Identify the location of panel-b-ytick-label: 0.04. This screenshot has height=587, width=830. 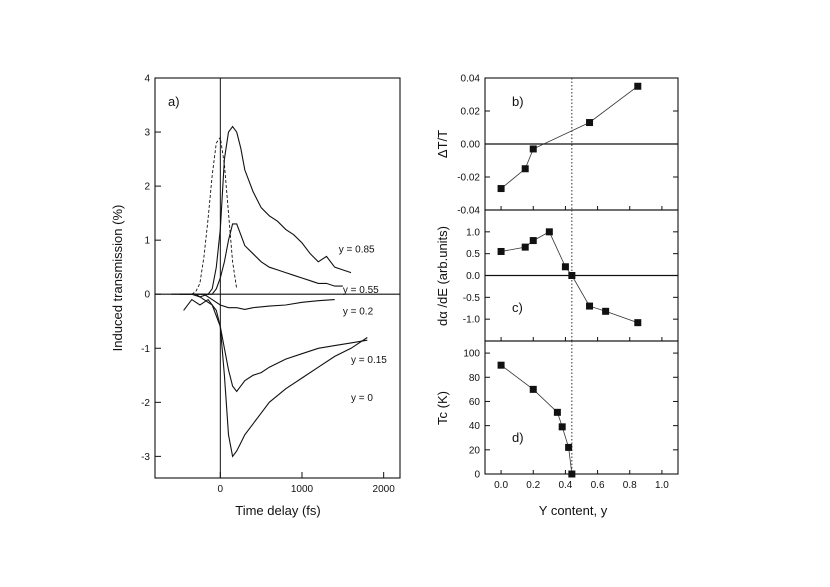
(471, 79).